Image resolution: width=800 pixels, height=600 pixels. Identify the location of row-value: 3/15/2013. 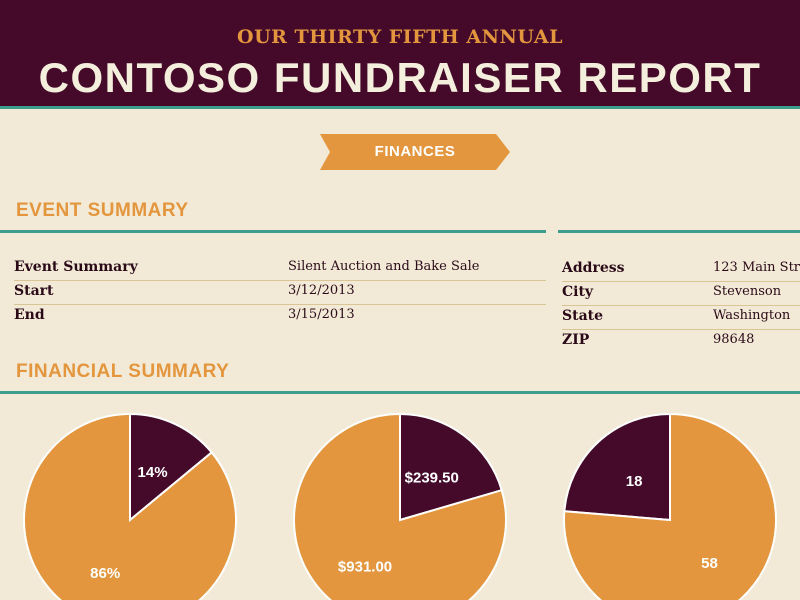
(321, 314).